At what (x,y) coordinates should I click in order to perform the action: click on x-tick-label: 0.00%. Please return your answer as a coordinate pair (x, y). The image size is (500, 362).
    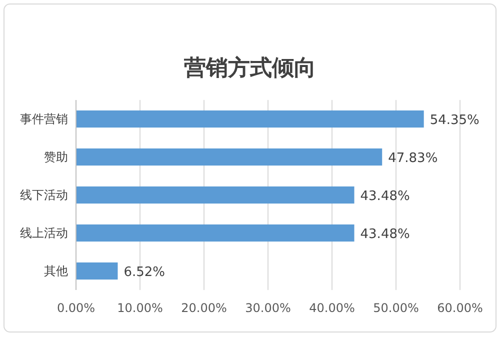
    Looking at the image, I should click on (76, 308).